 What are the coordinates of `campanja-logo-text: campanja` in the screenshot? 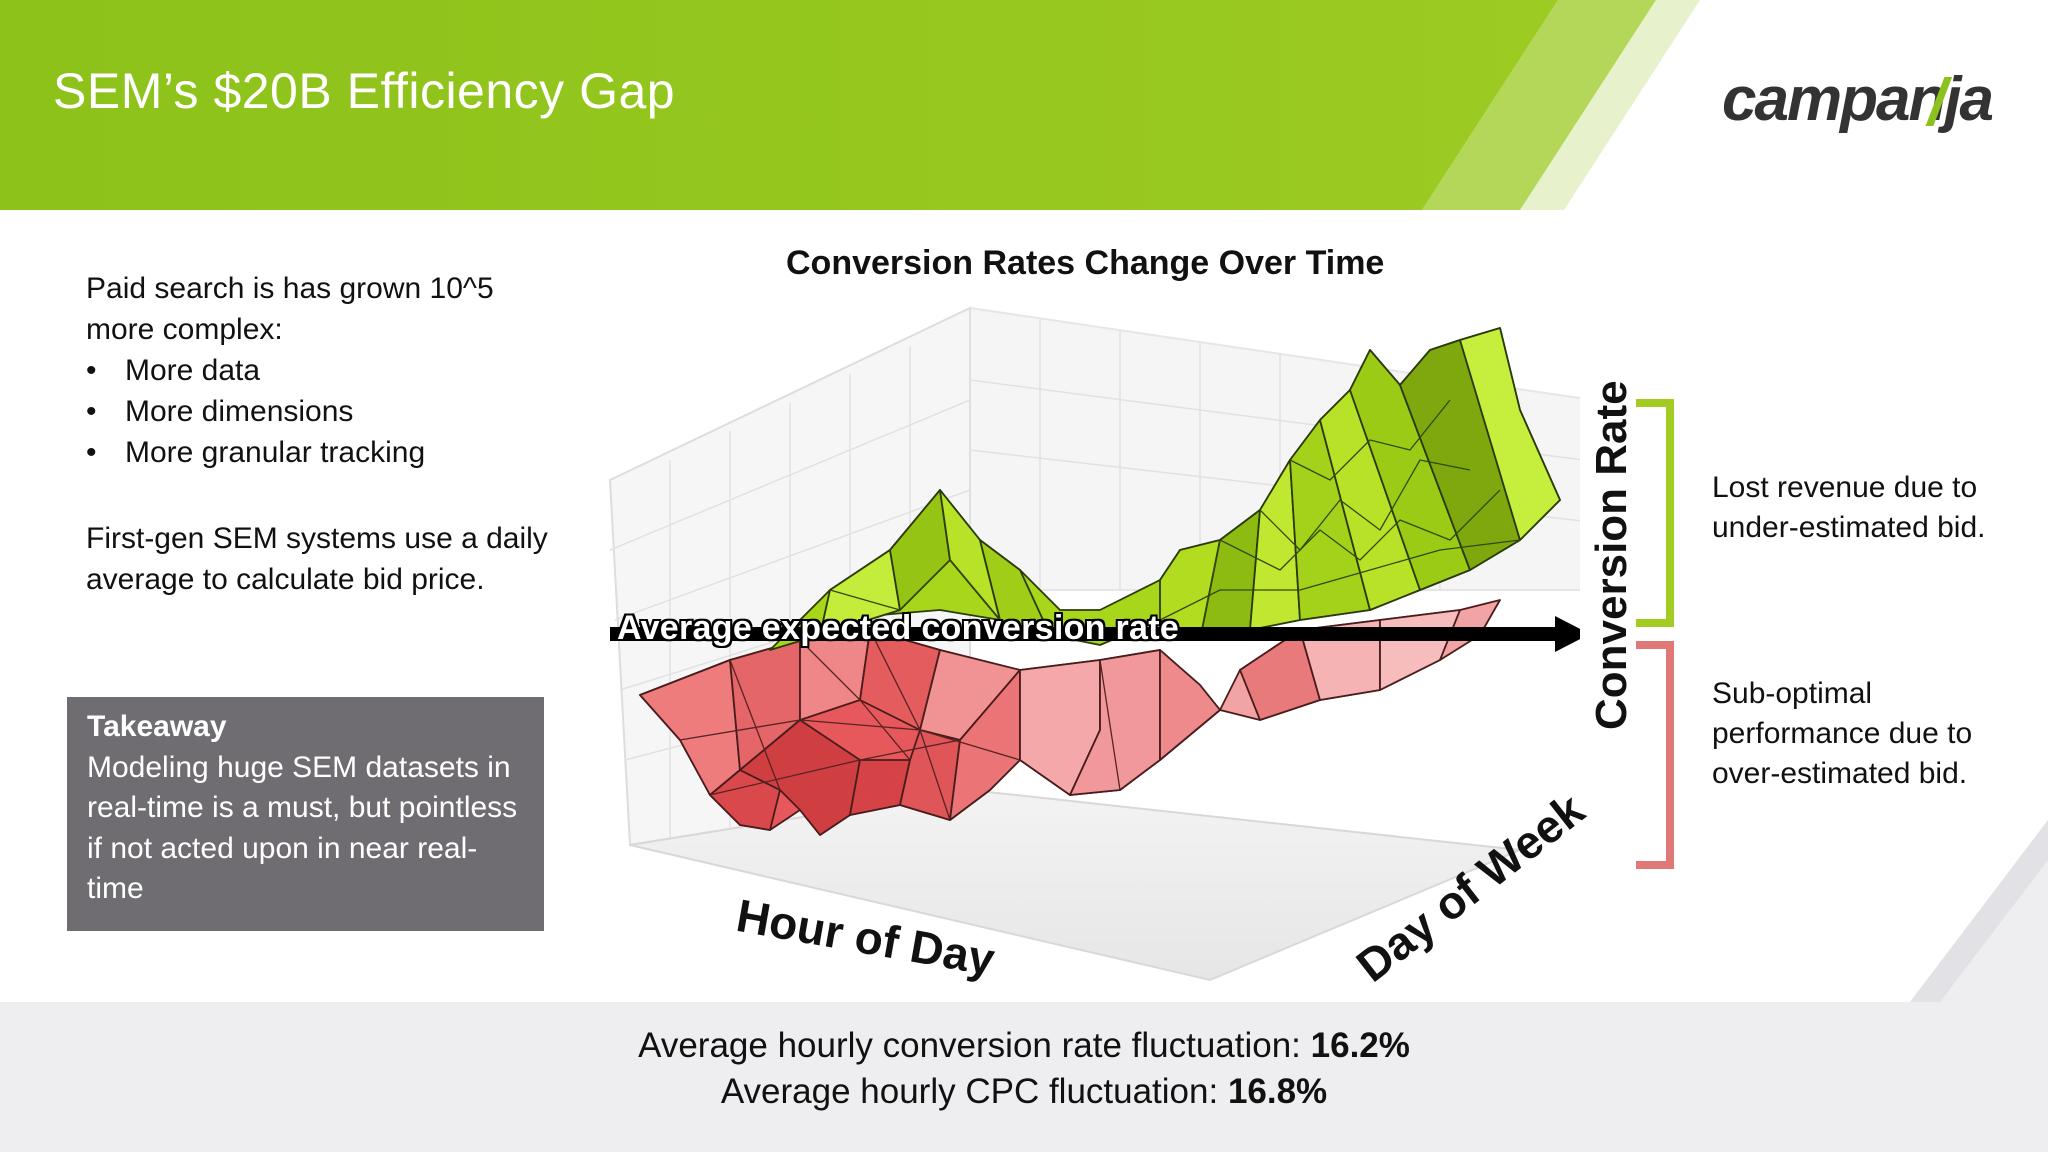 It's located at (1858, 99).